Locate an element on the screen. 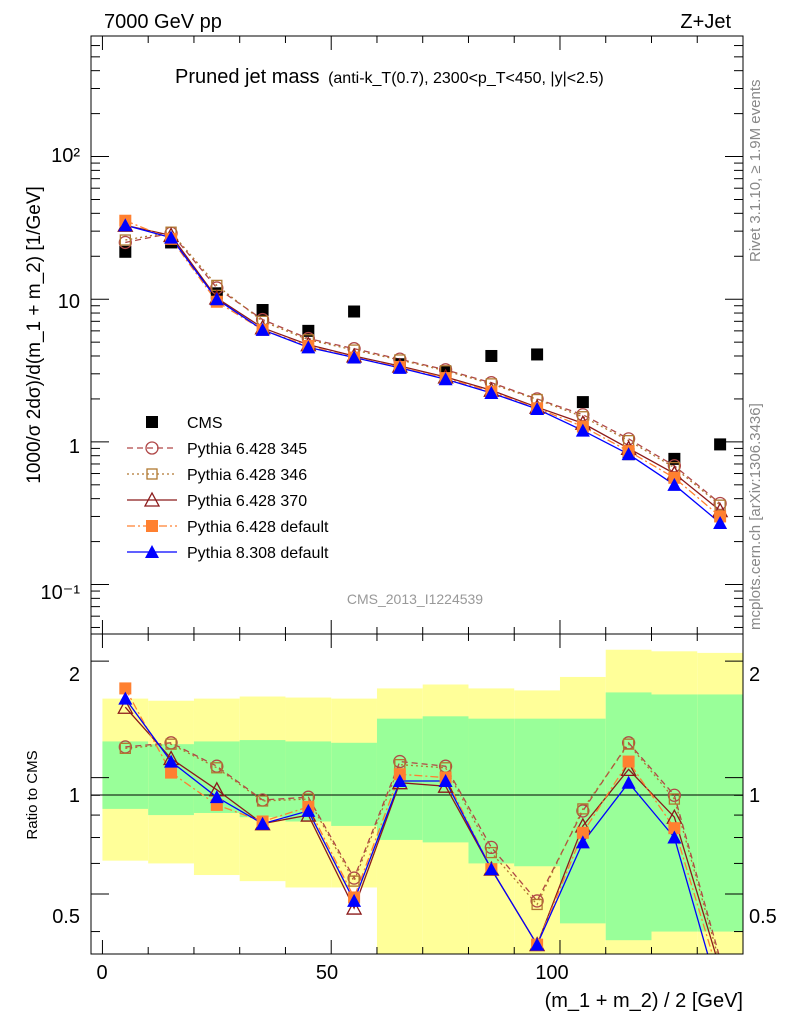 The height and width of the screenshot is (1029, 786). ratio-y-tick-labels-left: 0.5 1 2 is located at coordinates (66, 796).